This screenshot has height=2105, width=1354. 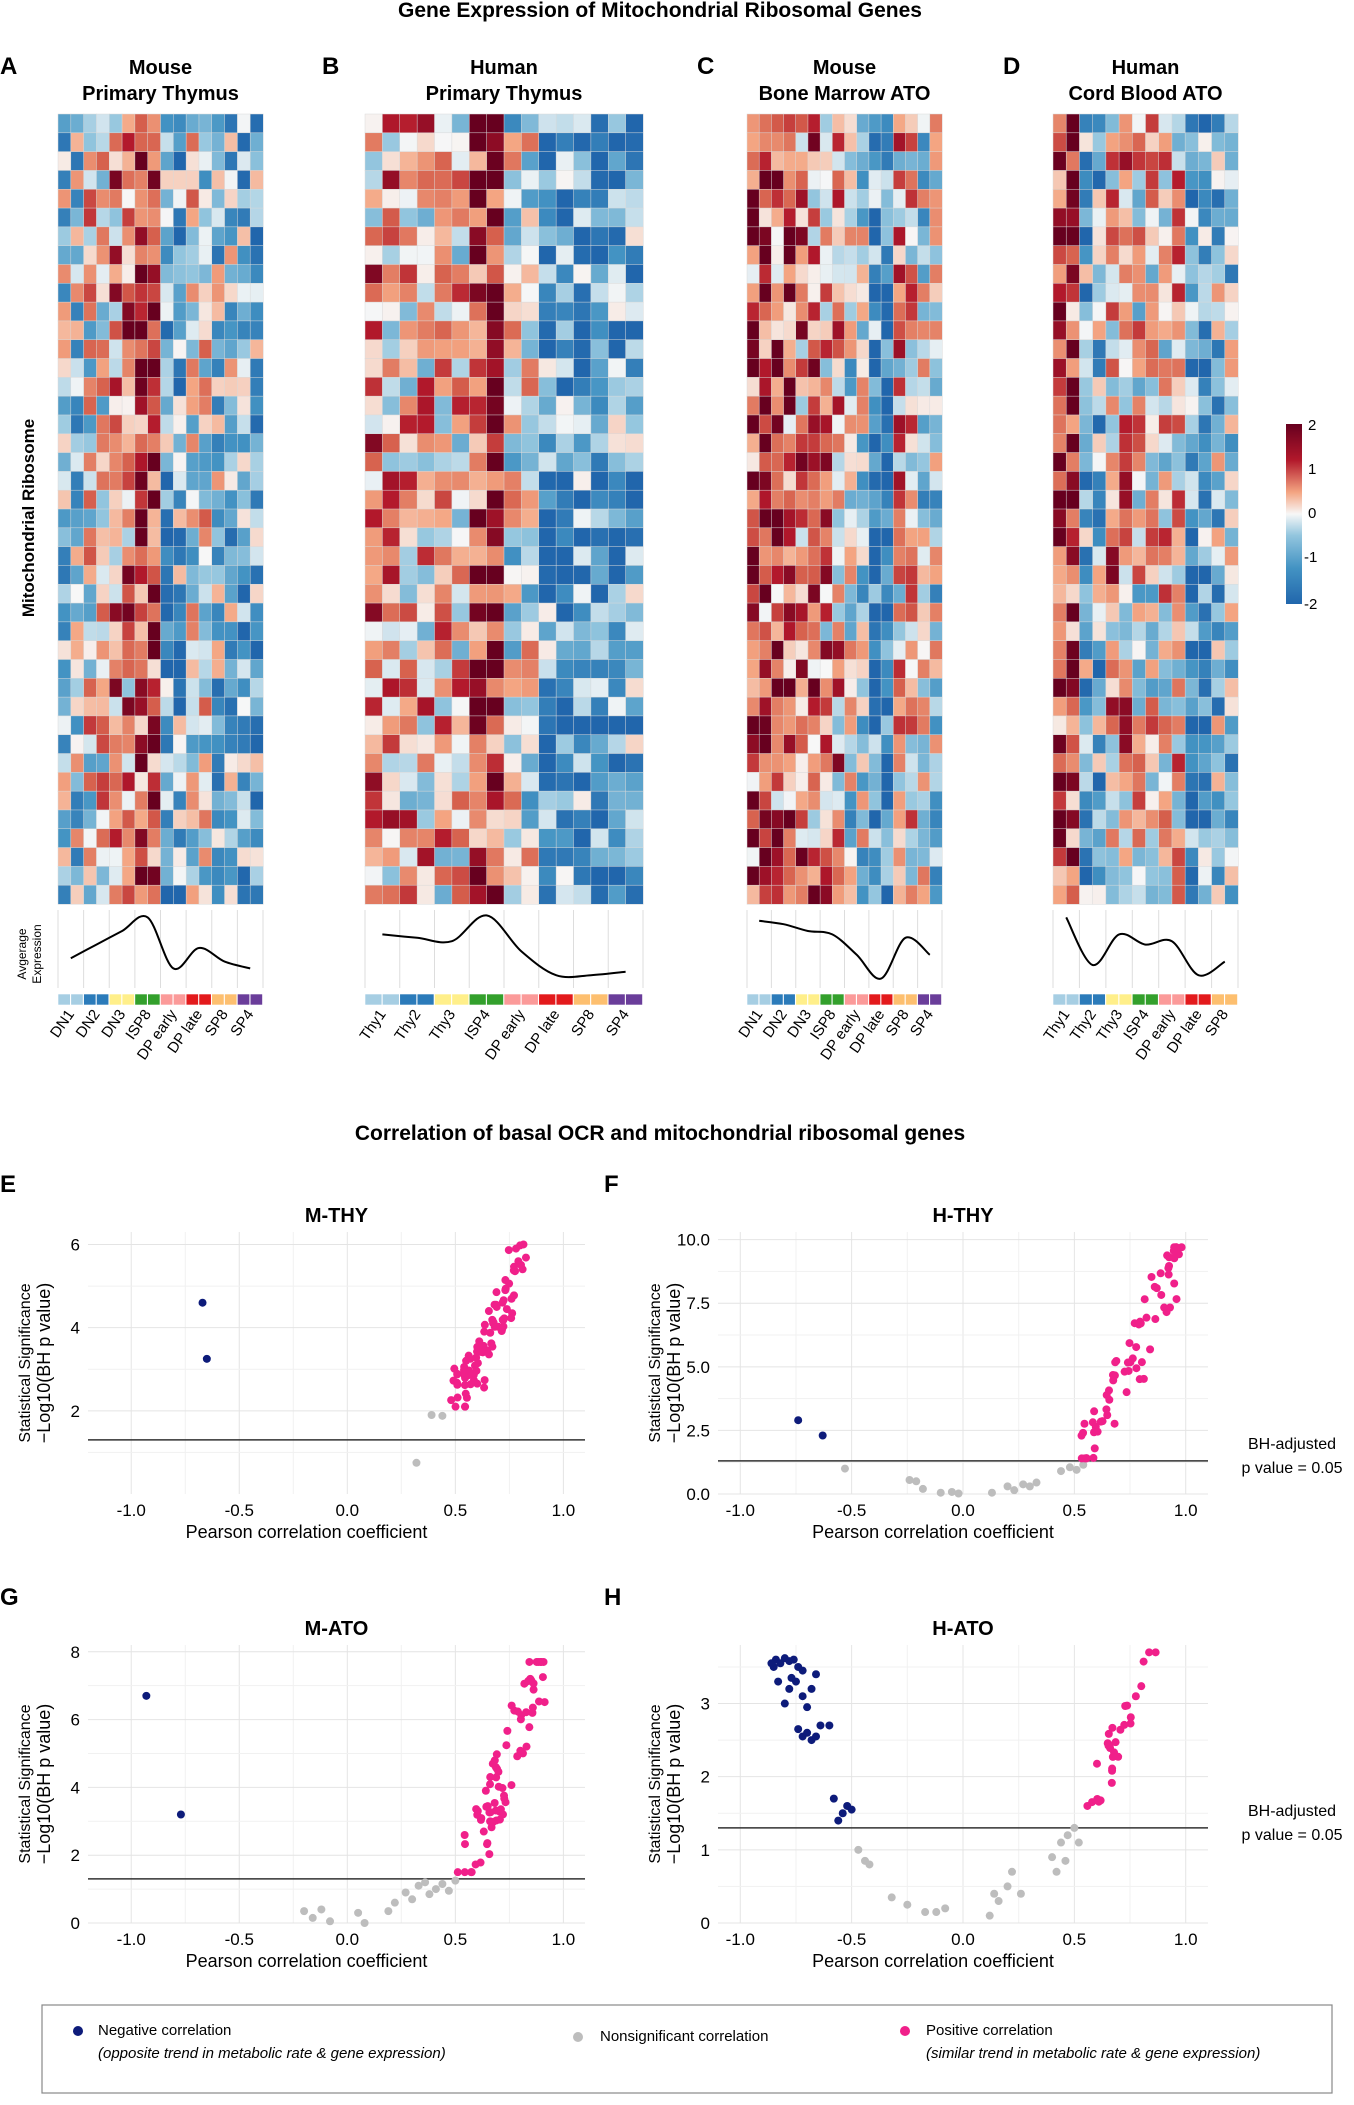 I want to click on point-negative, so click(x=146, y=1695).